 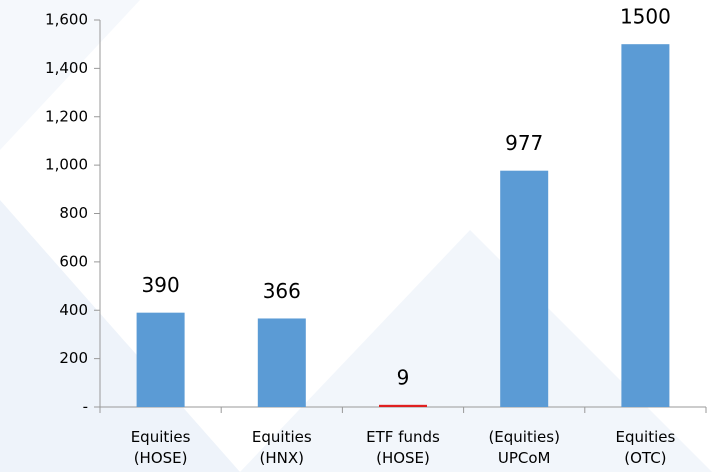 I want to click on y-tick-label: 1,600, so click(x=66, y=20).